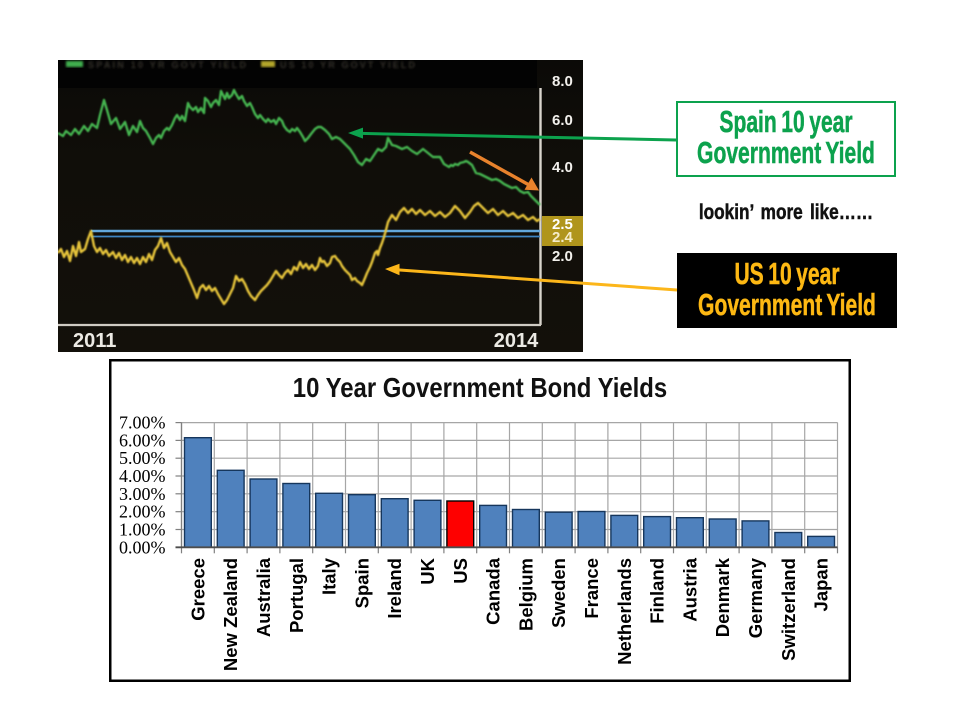 The image size is (960, 720). What do you see at coordinates (689, 589) in the screenshot?
I see `svg-text: Austria` at bounding box center [689, 589].